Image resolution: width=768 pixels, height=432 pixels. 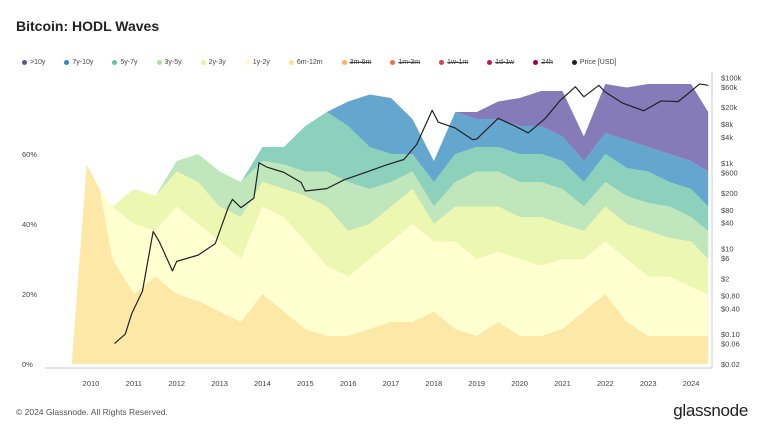 I want to click on legend-item: 6m-12m, so click(x=305, y=62).